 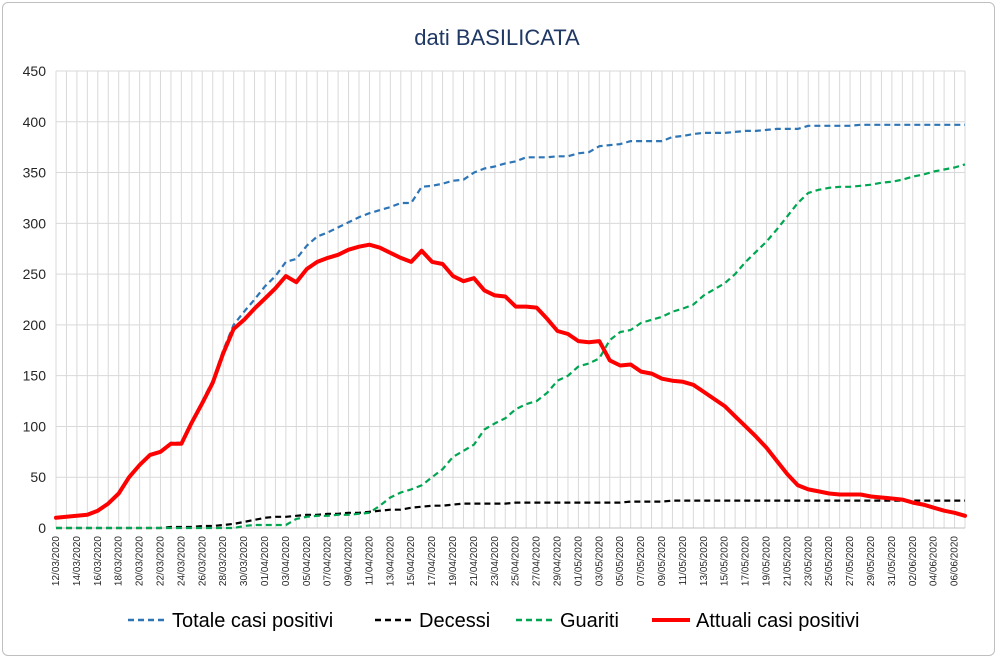 I want to click on x-tick-label: 28/03/2020, so click(x=223, y=561).